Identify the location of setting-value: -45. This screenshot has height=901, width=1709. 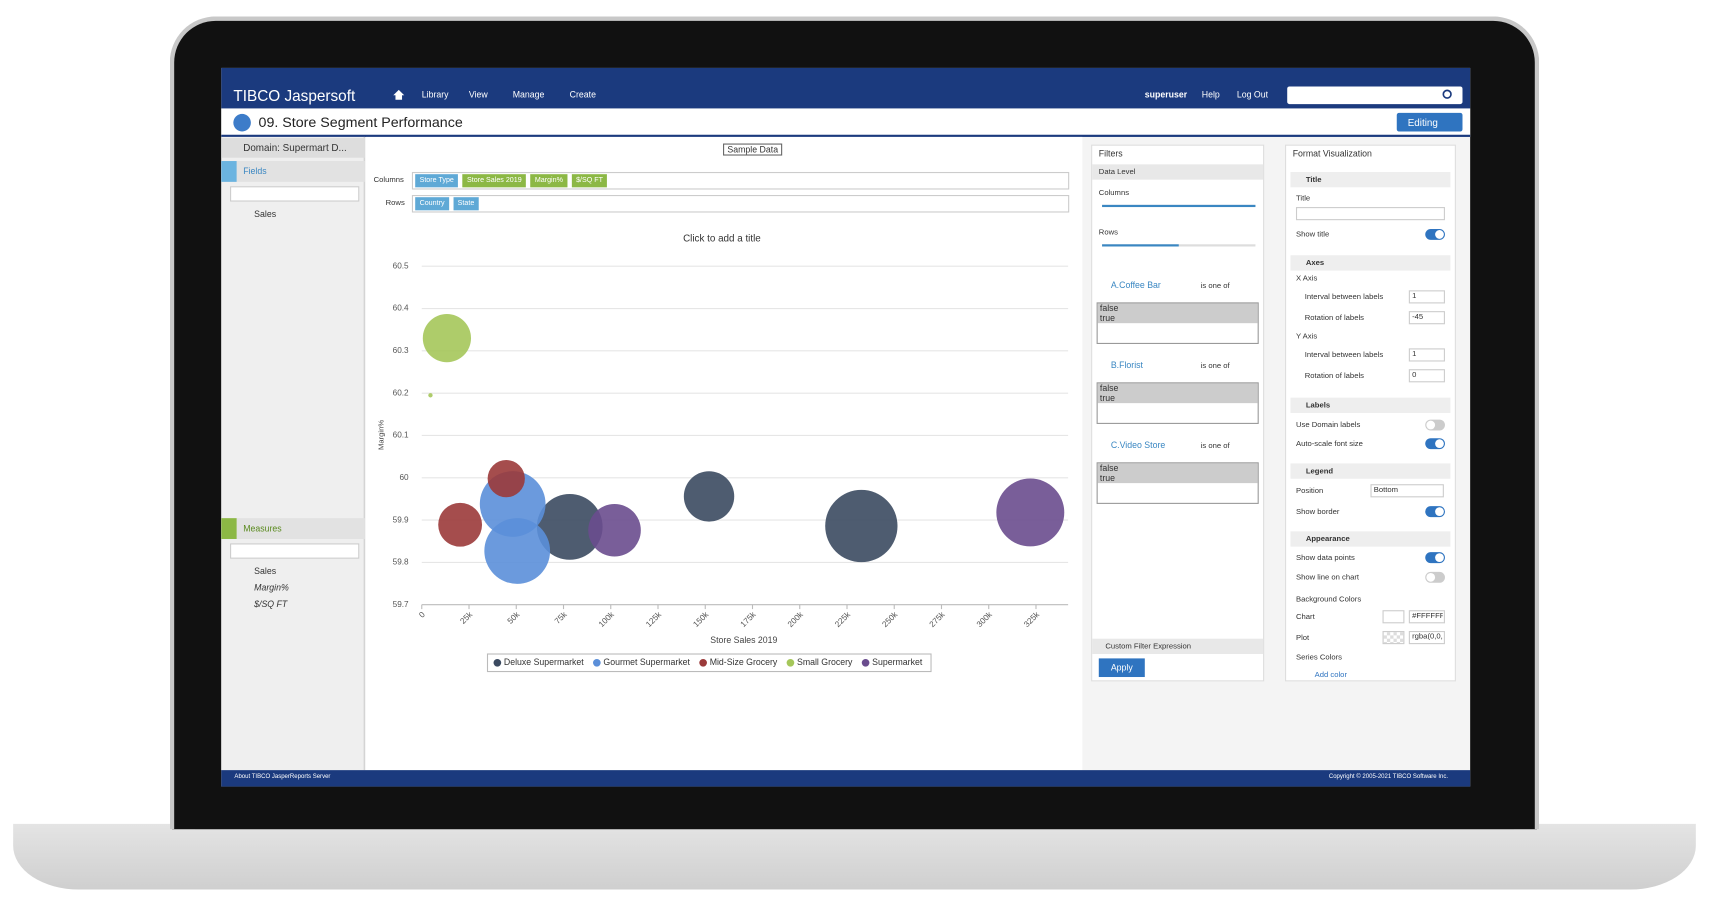
(1418, 317).